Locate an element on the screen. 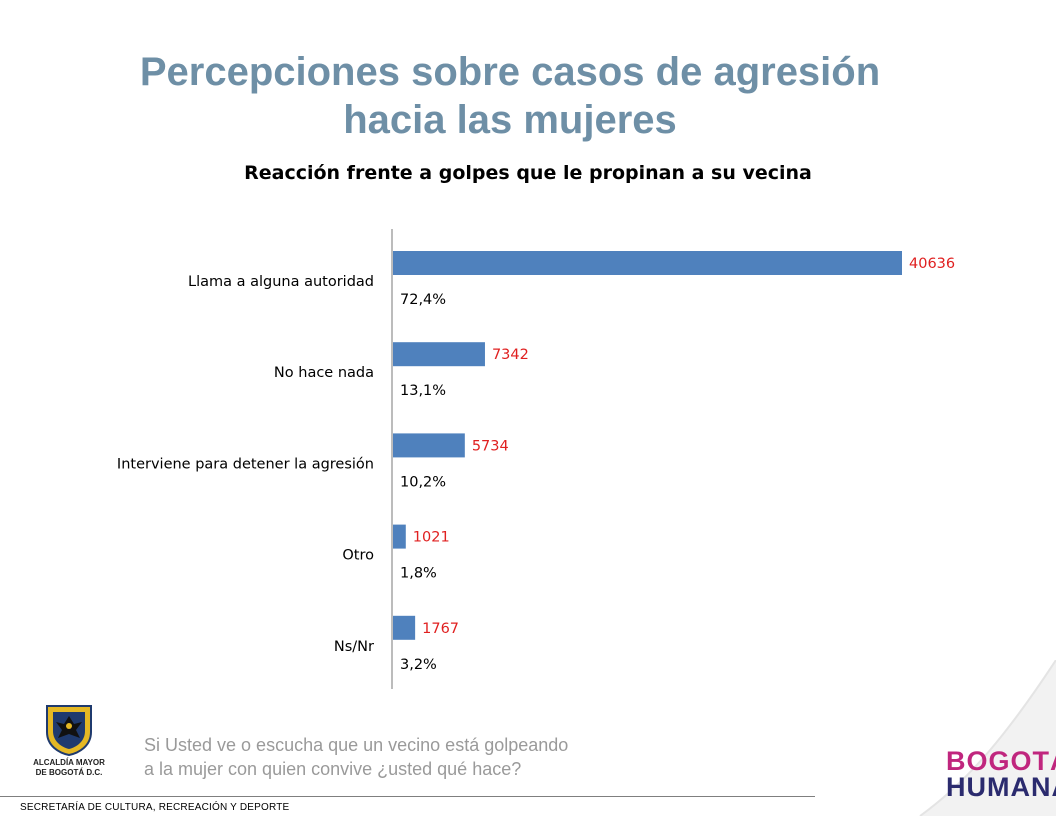  bogota-humana-logo: BOGOTÁ HUMANA is located at coordinates (1001, 775).